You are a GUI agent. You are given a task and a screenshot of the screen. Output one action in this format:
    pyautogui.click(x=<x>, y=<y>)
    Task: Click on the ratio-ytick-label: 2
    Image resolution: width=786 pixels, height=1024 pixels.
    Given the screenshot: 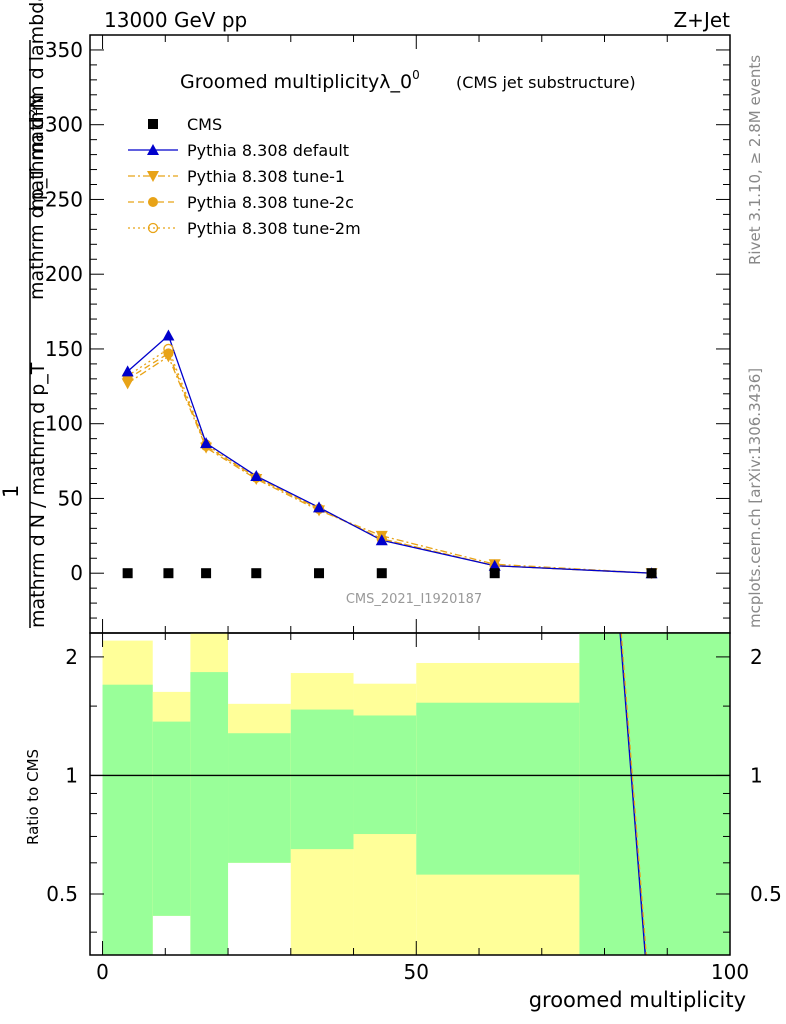 What is the action you would take?
    pyautogui.click(x=71, y=657)
    